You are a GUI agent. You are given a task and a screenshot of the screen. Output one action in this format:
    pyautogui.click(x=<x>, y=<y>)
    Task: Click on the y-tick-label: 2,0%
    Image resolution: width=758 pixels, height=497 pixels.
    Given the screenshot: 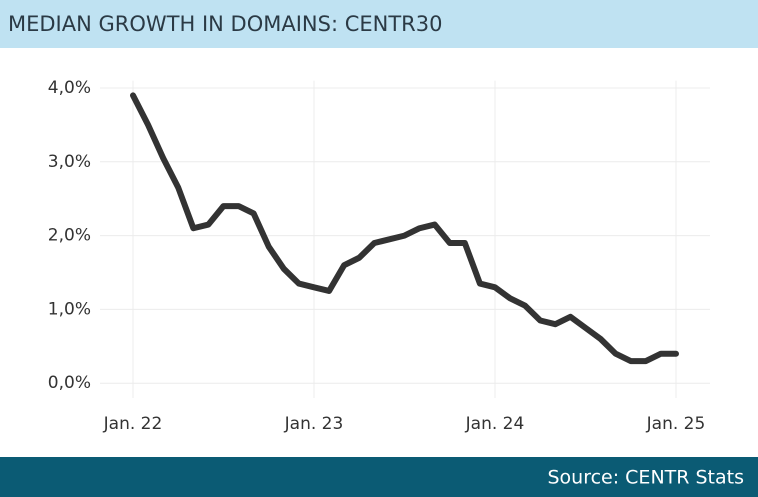 What is the action you would take?
    pyautogui.click(x=69, y=236)
    